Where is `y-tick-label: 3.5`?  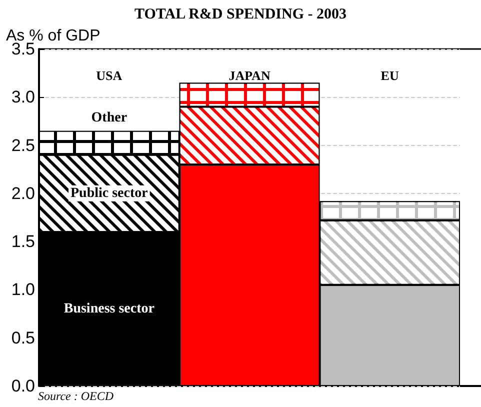 y-tick-label: 3.5 is located at coordinates (23, 49).